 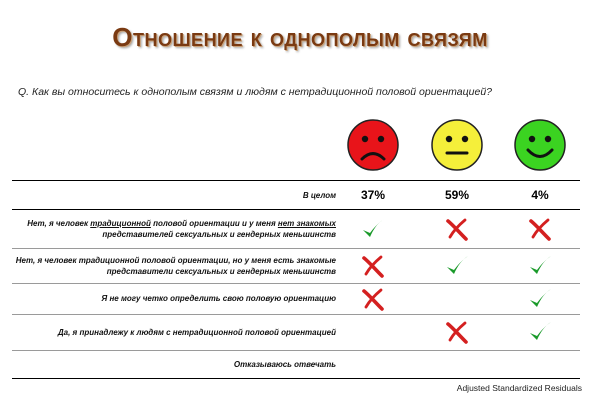 What do you see at coordinates (373, 195) in the screenshot?
I see `overall-percent-0: 37%` at bounding box center [373, 195].